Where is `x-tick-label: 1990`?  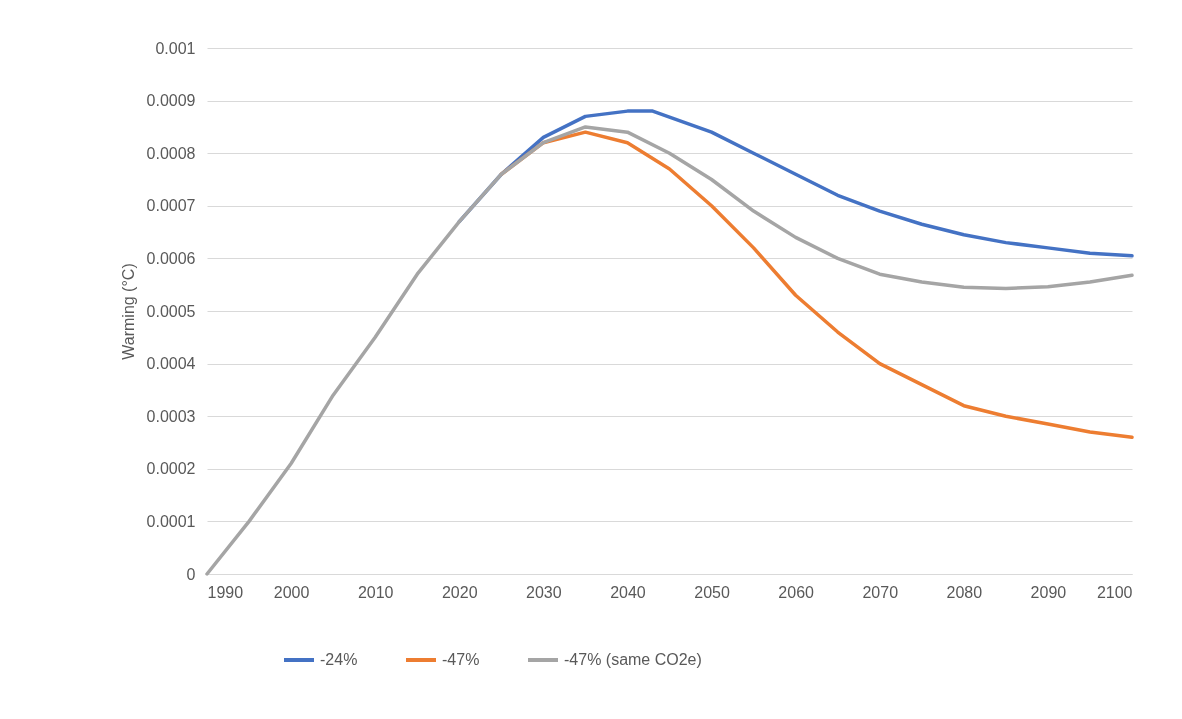 x-tick-label: 1990 is located at coordinates (225, 592).